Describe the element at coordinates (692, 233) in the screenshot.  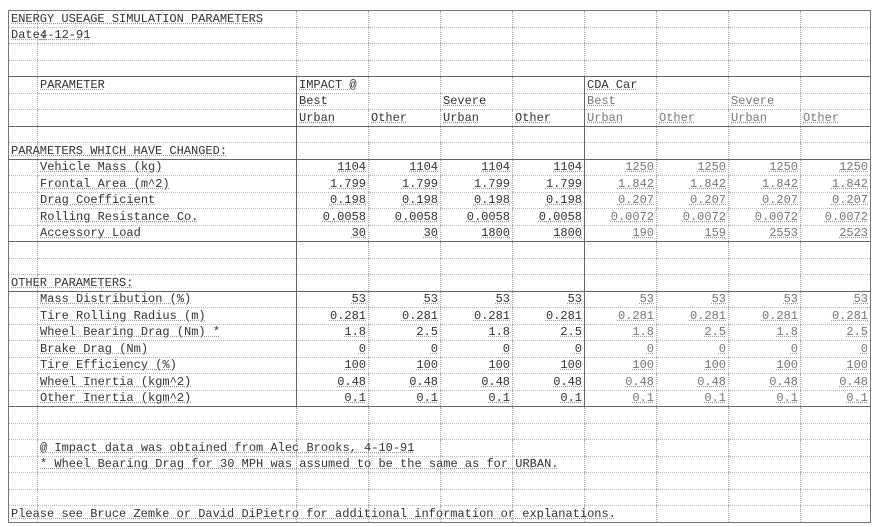
I see `parameter-value: 159` at that location.